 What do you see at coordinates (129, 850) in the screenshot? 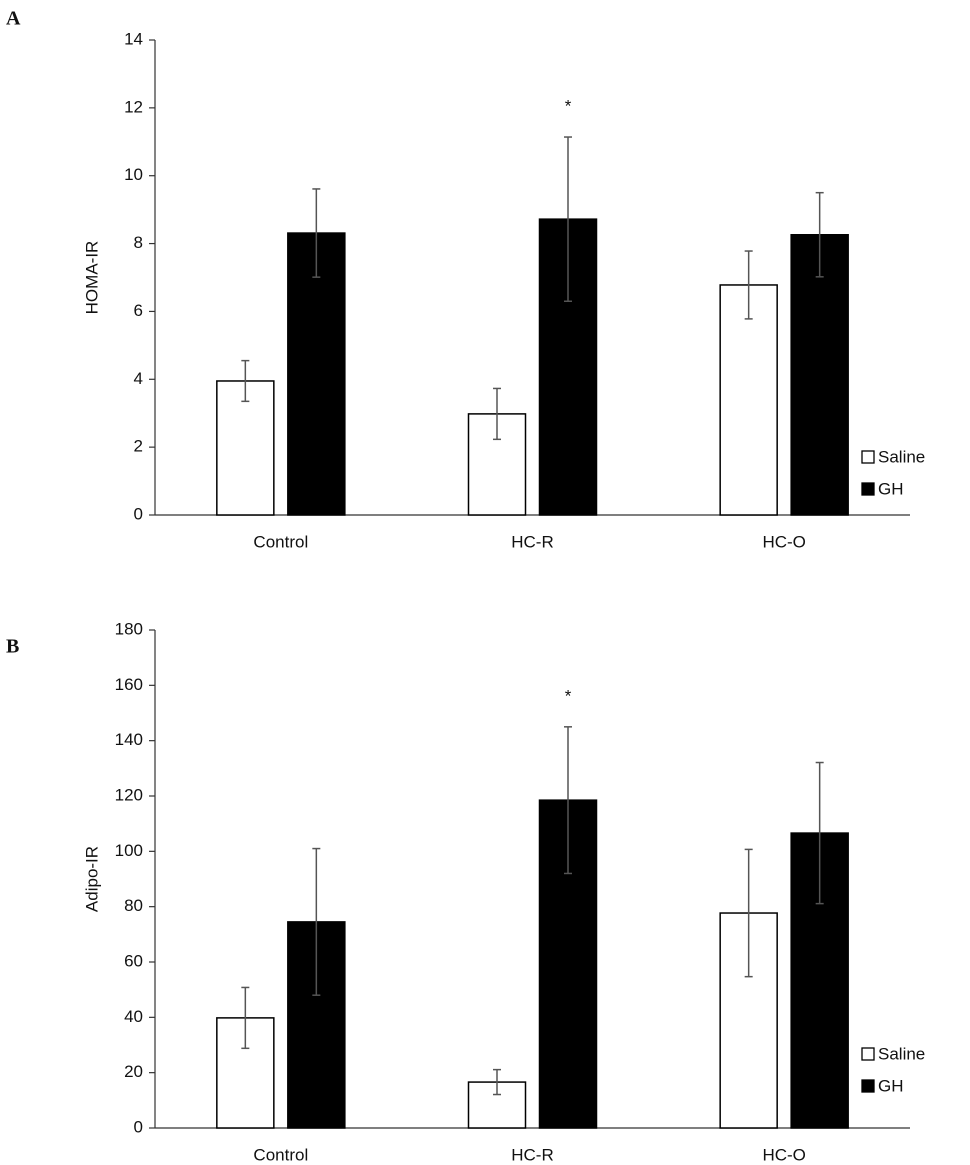
I see `y-tick-label: 100` at bounding box center [129, 850].